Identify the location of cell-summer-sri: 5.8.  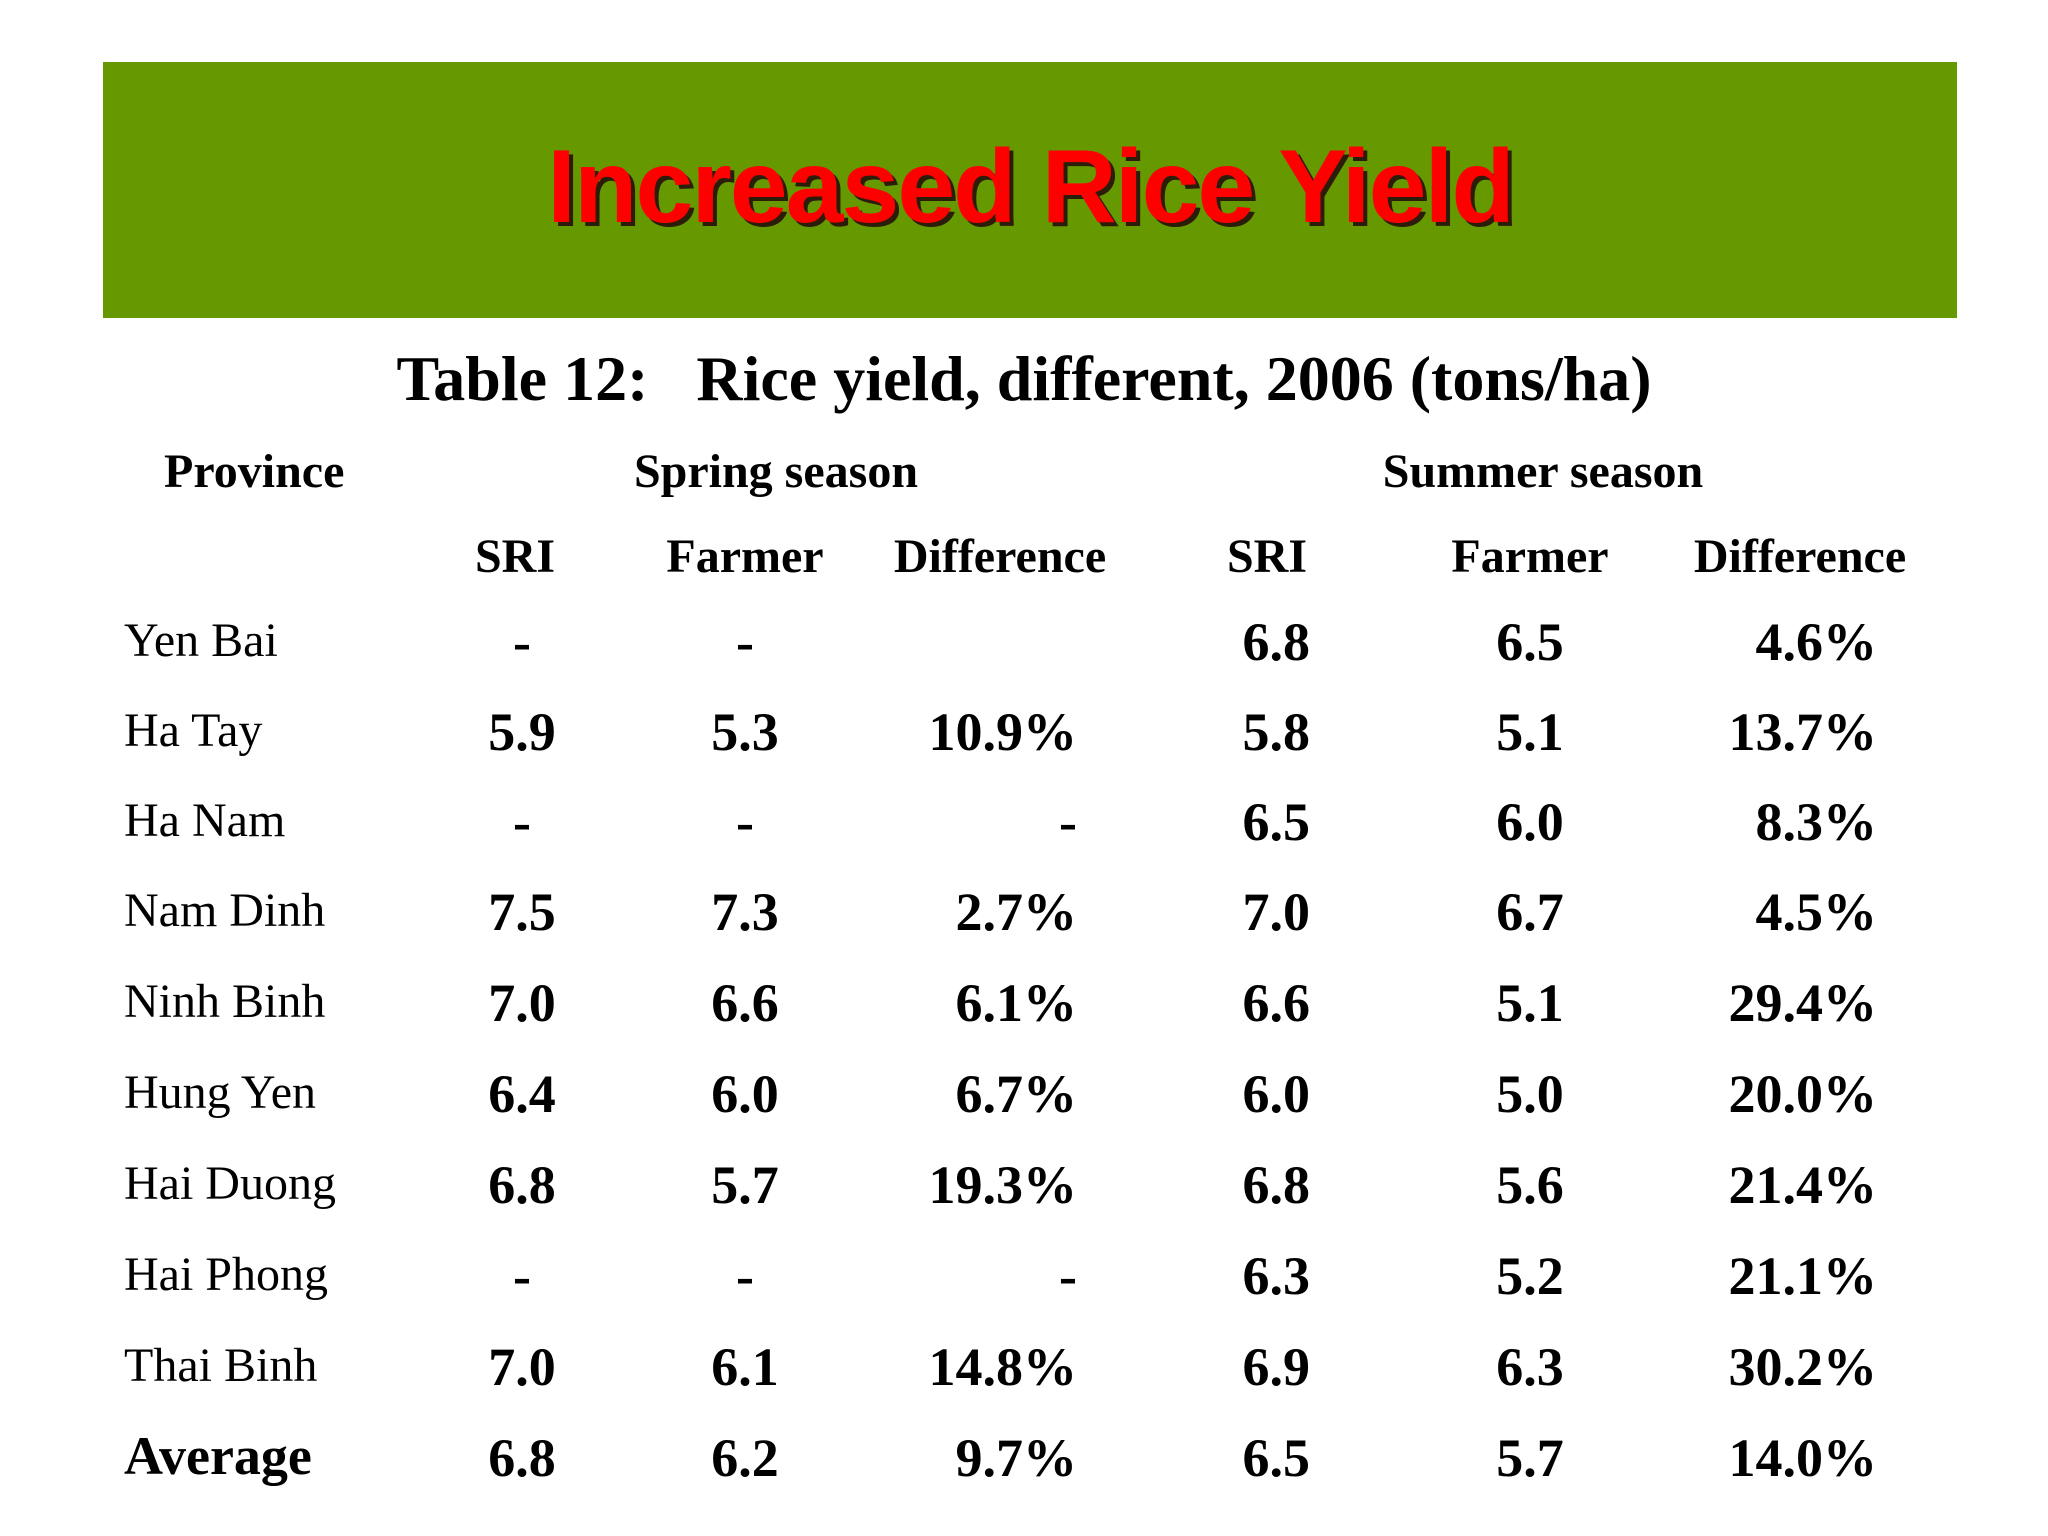
(1276, 732).